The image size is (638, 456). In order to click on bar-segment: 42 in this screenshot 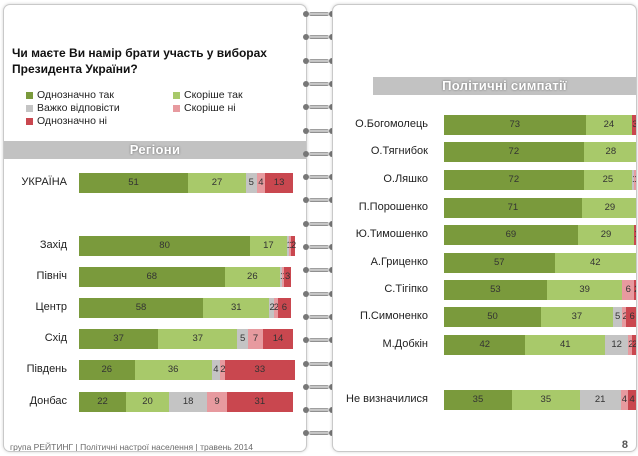, I will do `click(595, 263)`.